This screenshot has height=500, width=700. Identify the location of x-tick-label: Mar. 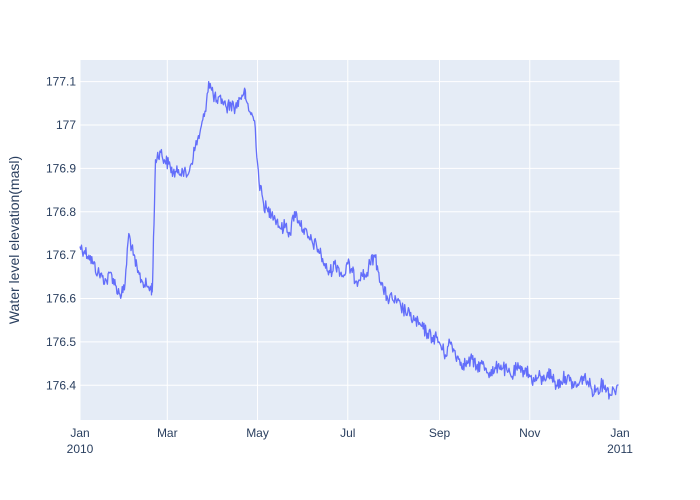
(167, 433).